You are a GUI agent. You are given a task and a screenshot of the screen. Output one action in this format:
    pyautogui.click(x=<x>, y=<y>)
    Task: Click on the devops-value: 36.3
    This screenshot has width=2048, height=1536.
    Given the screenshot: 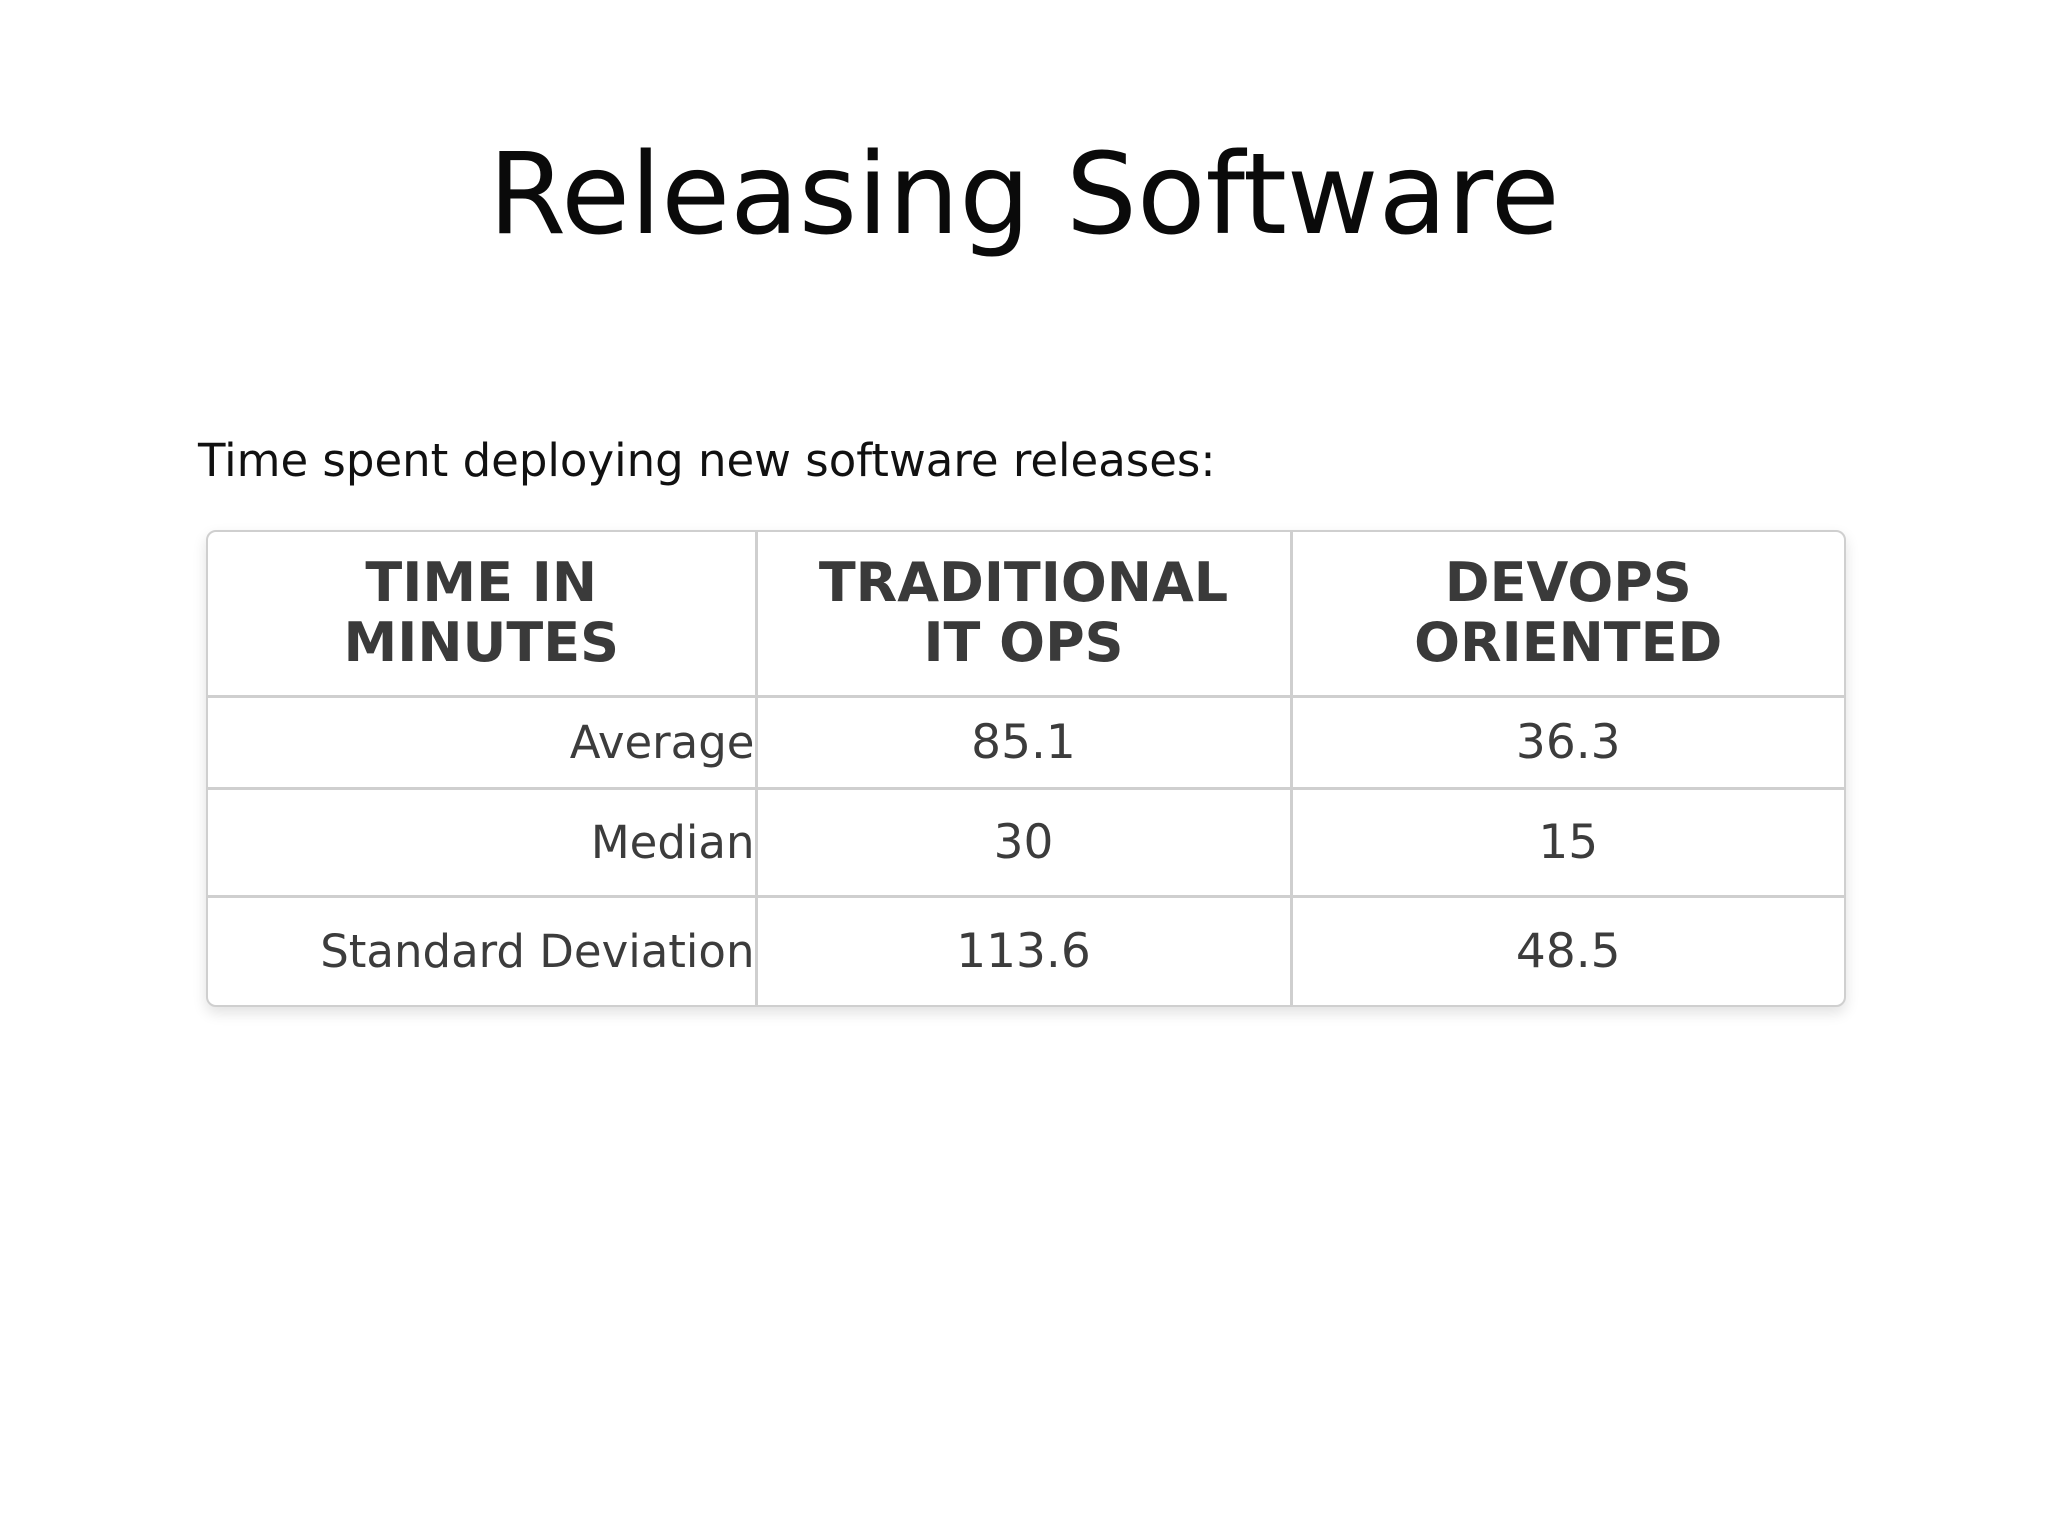 What is the action you would take?
    pyautogui.click(x=1567, y=743)
    